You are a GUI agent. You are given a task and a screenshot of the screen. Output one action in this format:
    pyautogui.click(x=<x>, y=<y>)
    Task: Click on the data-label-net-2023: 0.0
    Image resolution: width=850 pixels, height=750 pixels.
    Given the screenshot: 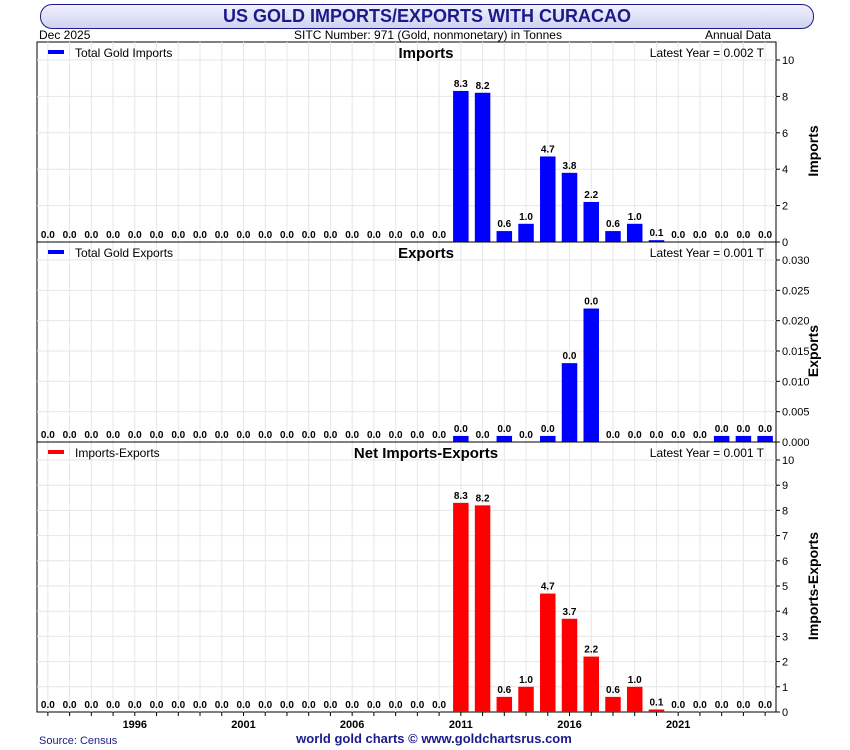 What is the action you would take?
    pyautogui.click(x=722, y=705)
    